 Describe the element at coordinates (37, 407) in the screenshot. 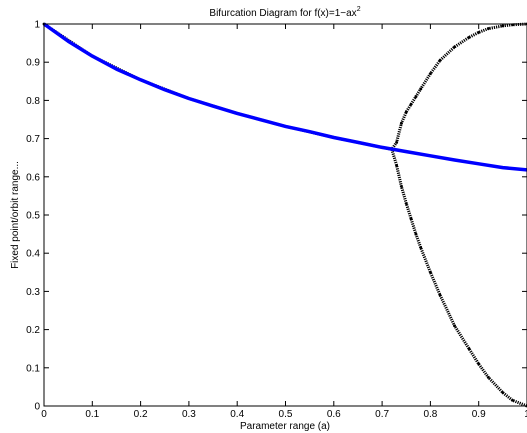

I see `y-tick-label: 0` at that location.